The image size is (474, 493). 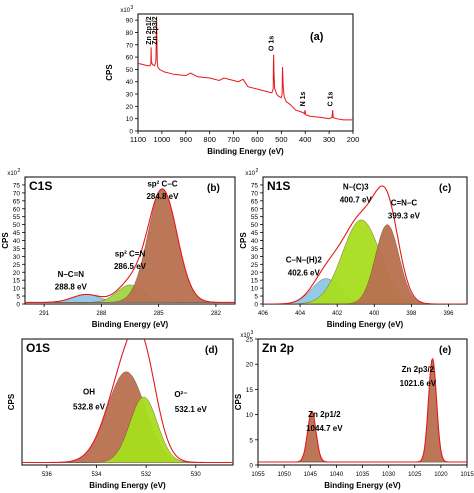 What do you see at coordinates (71, 274) in the screenshot?
I see `peak-annotation: N–C=N` at bounding box center [71, 274].